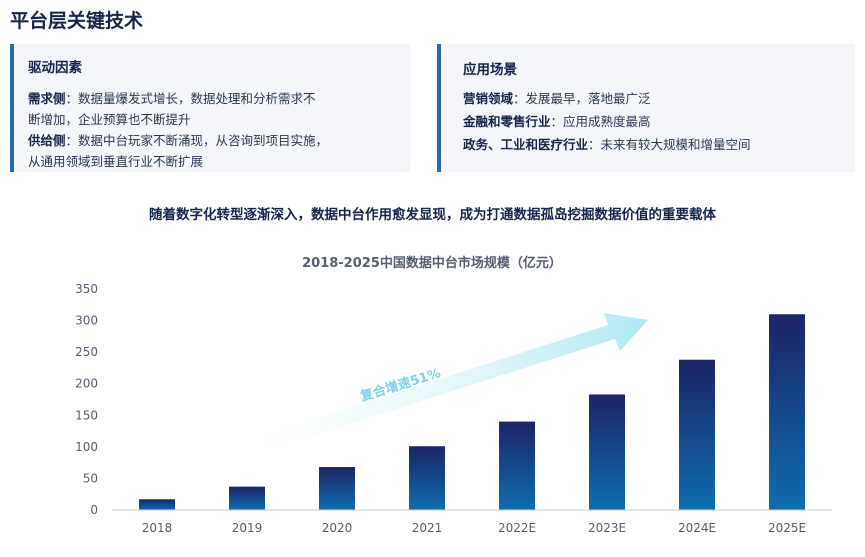  What do you see at coordinates (197, 140) in the screenshot?
I see `supply-text-1: ：数据中台玩家不断涌现，从咨询到项目实施，` at bounding box center [197, 140].